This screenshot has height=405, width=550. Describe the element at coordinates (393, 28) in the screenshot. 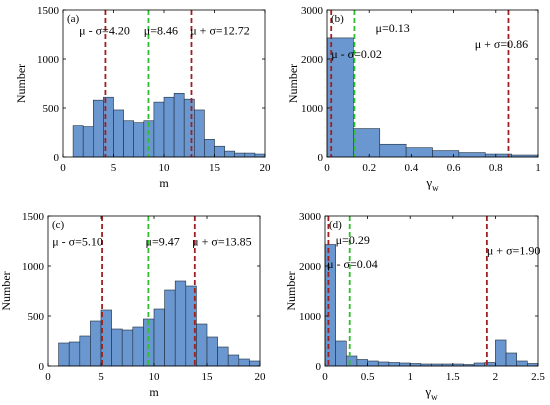

I see `mean-annotation: μ=0.13` at that location.